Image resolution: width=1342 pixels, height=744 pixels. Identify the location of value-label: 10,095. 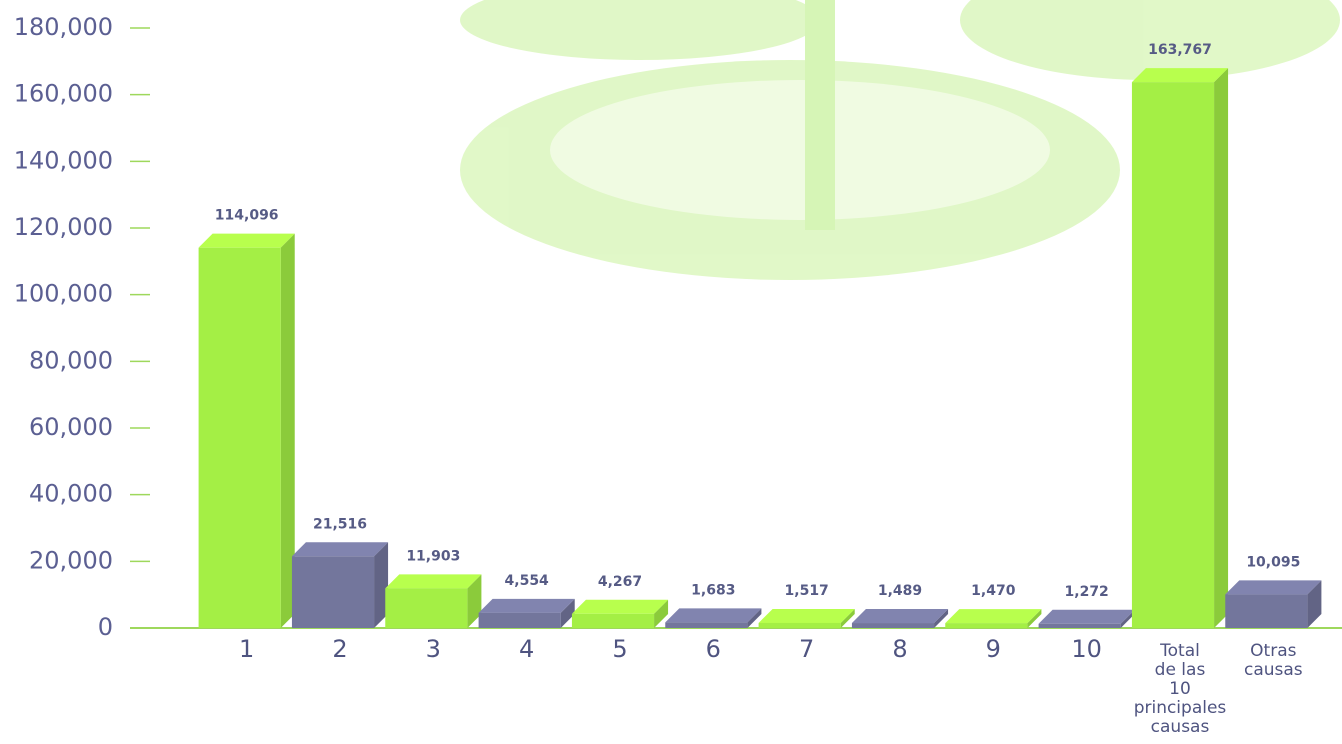
(1273, 562).